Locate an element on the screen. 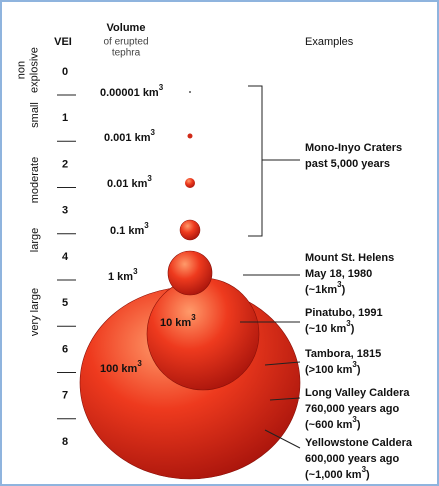 This screenshot has width=439, height=486. category-label: large is located at coordinates (35, 240).